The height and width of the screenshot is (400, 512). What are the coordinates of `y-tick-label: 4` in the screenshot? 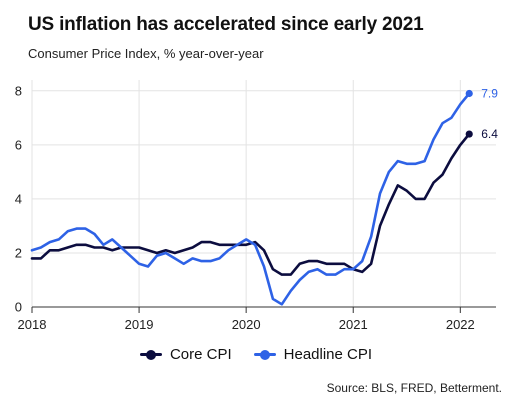 It's located at (18, 198).